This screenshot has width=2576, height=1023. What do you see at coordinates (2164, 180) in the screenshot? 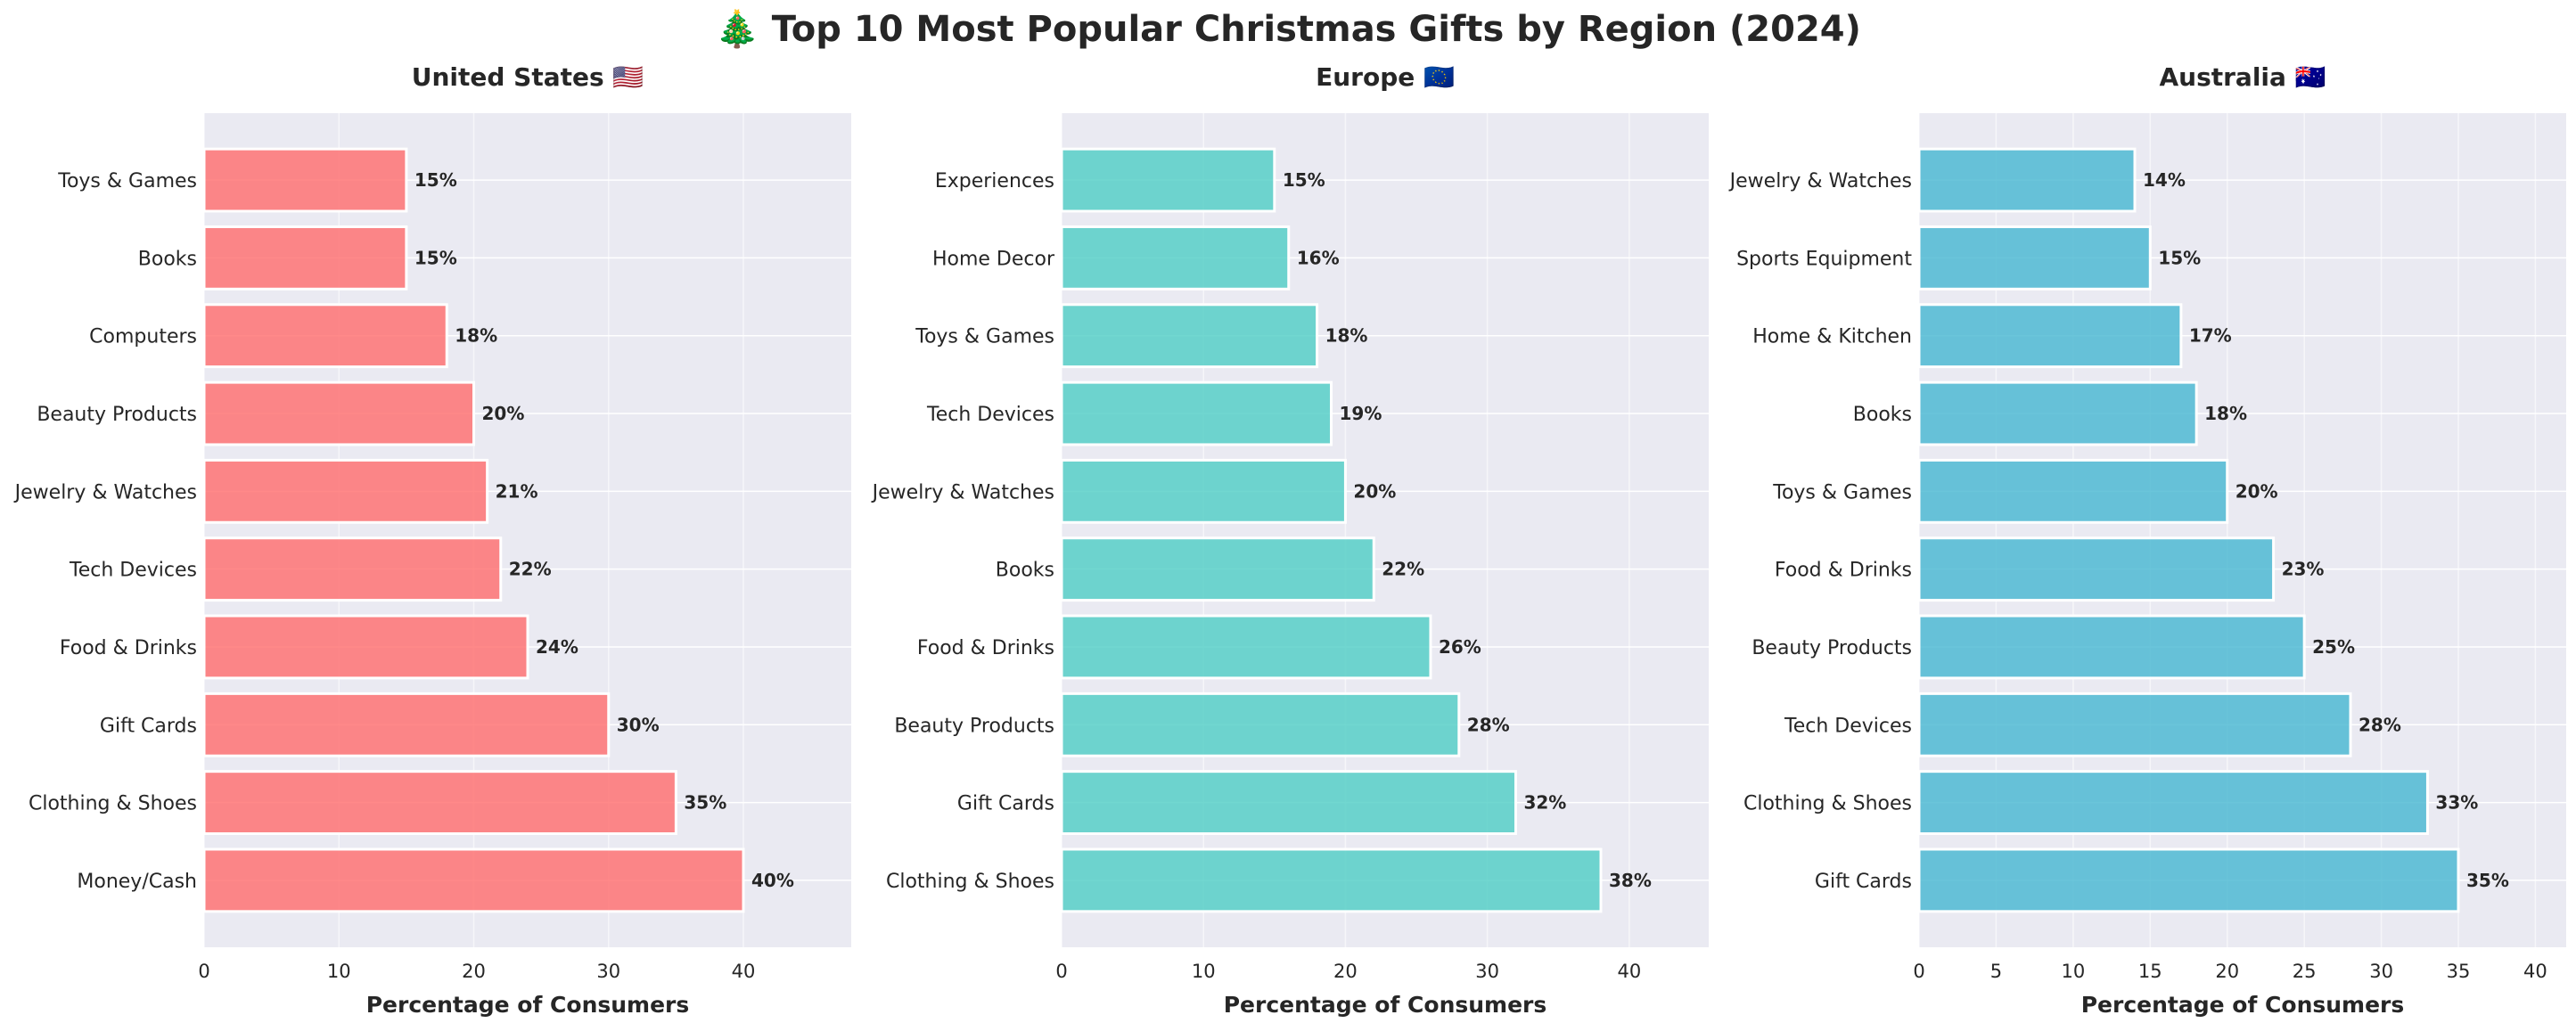
I see `data-label: 14%` at bounding box center [2164, 180].